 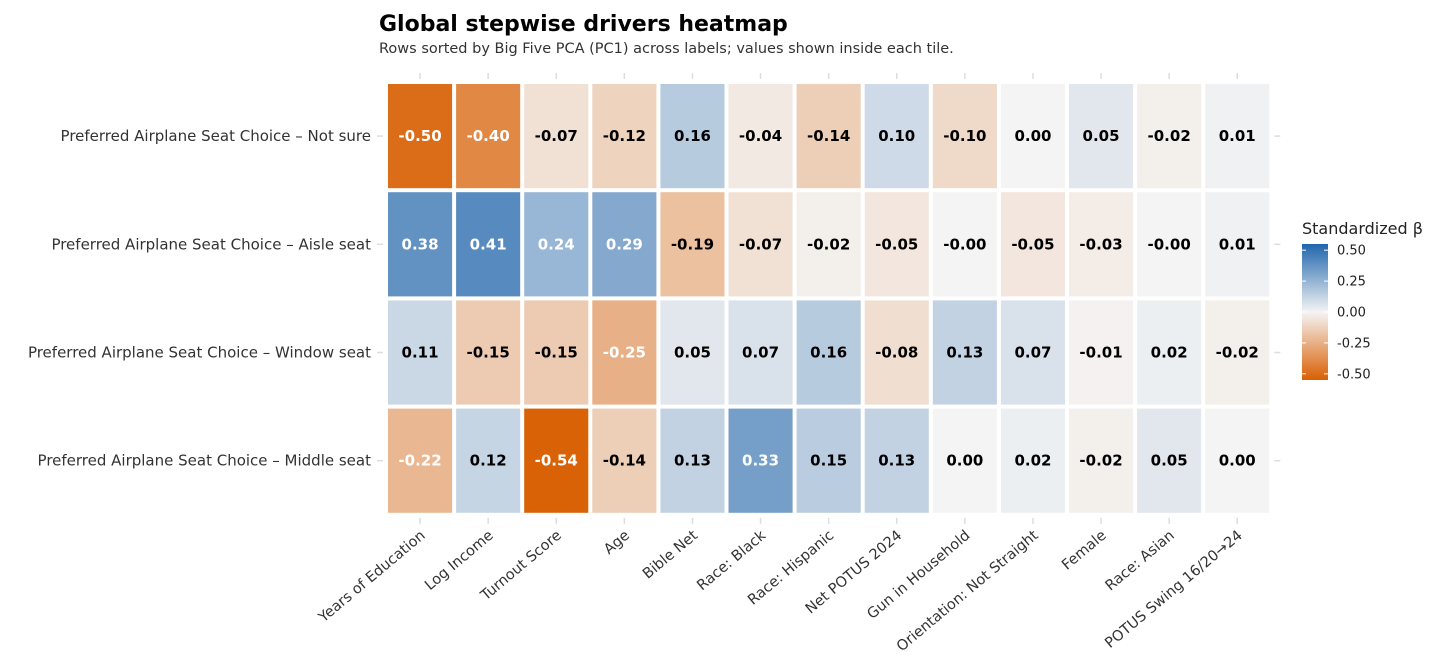 I want to click on tile-value-label: -0.04, so click(x=760, y=136).